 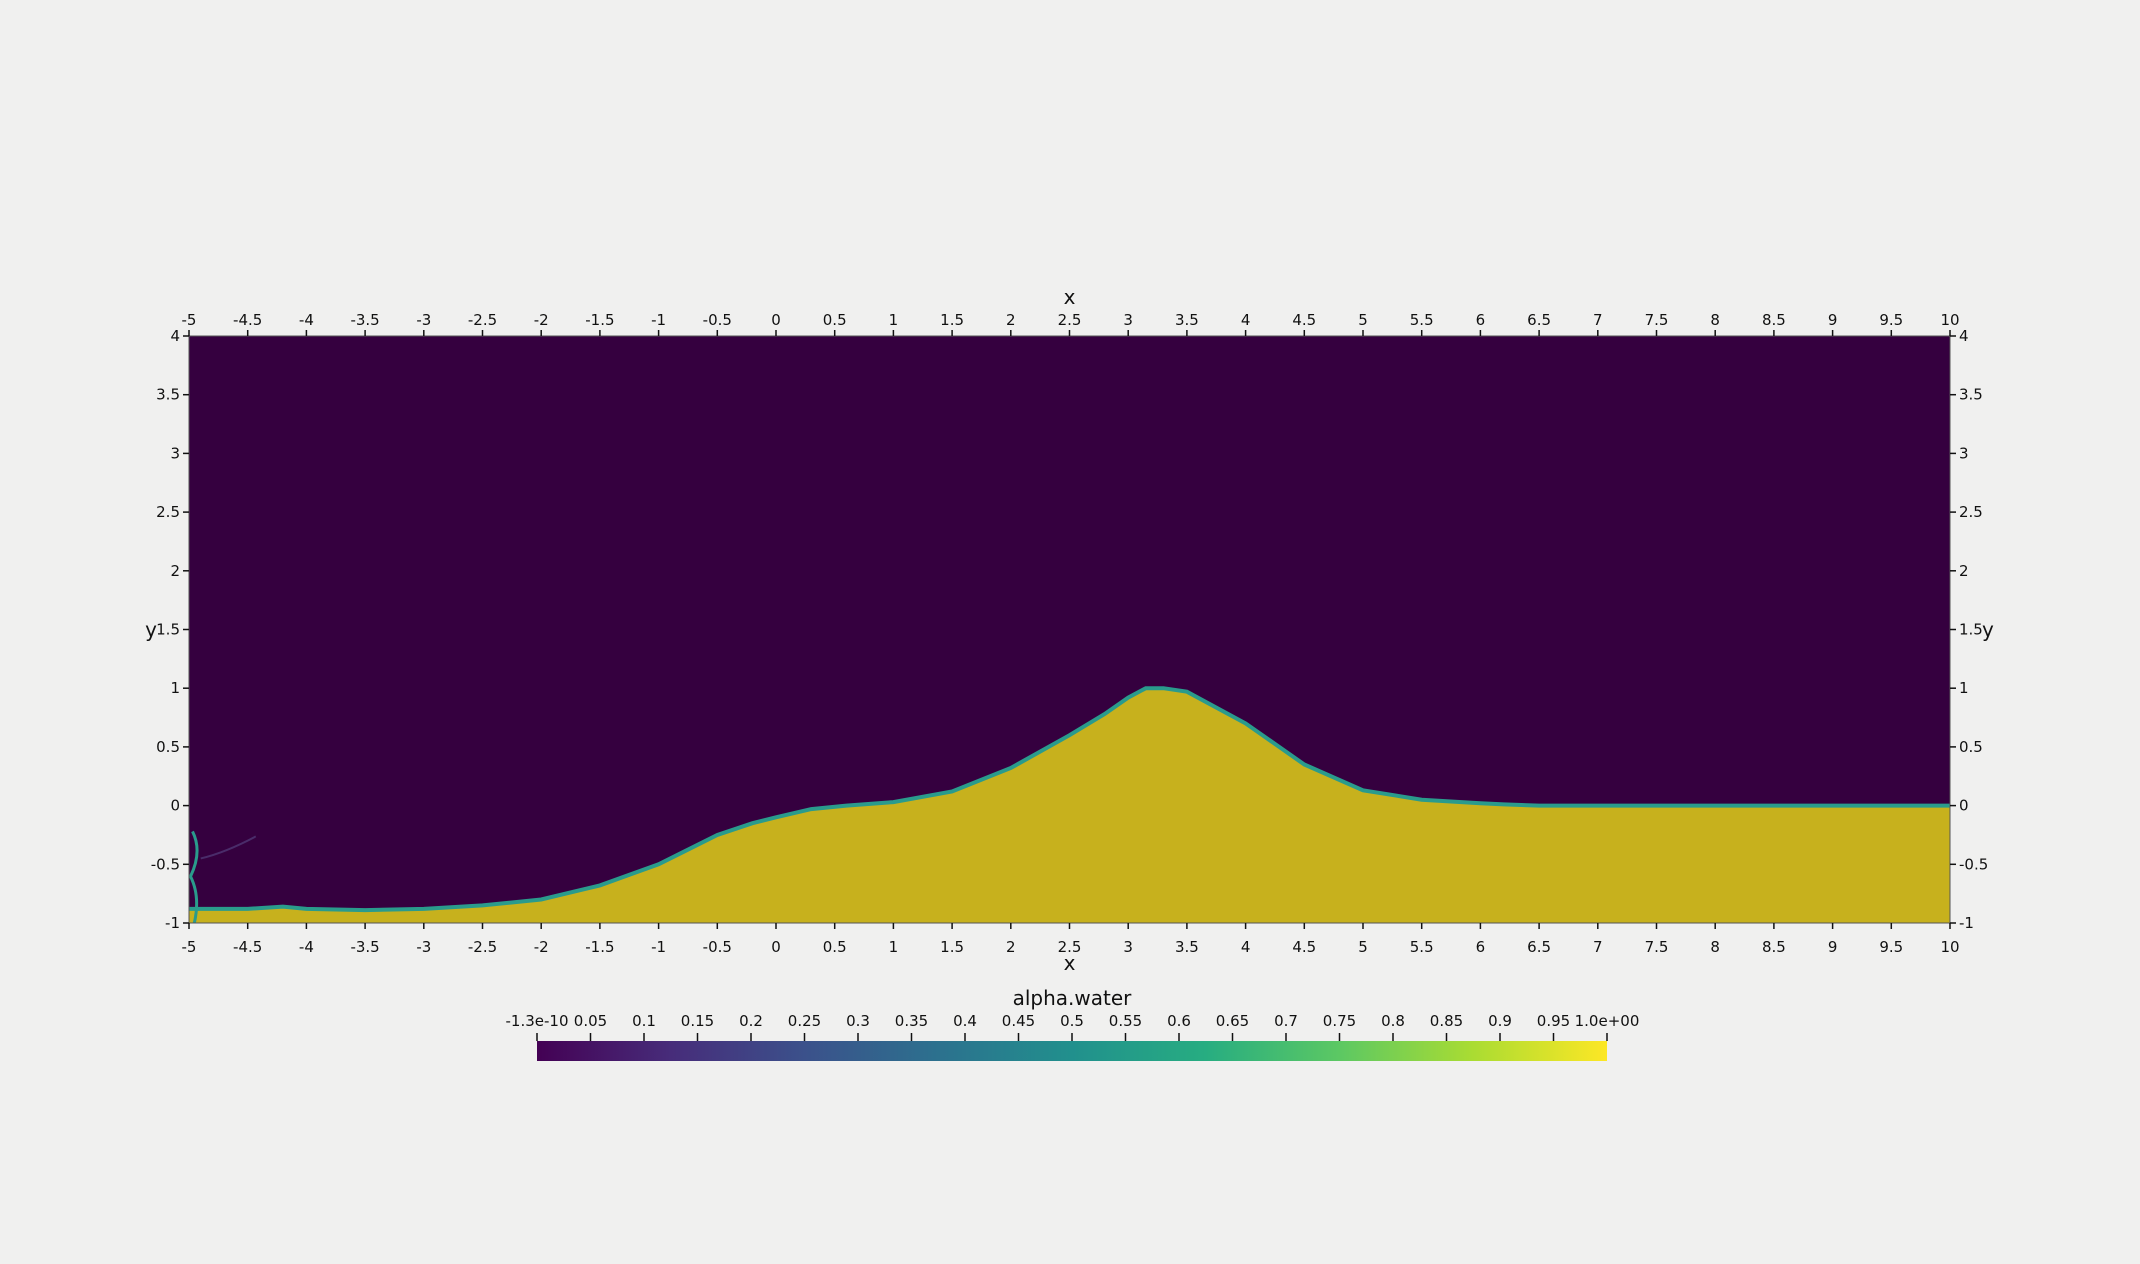 I want to click on y-tick-label-right: 3.5, so click(x=1971, y=395).